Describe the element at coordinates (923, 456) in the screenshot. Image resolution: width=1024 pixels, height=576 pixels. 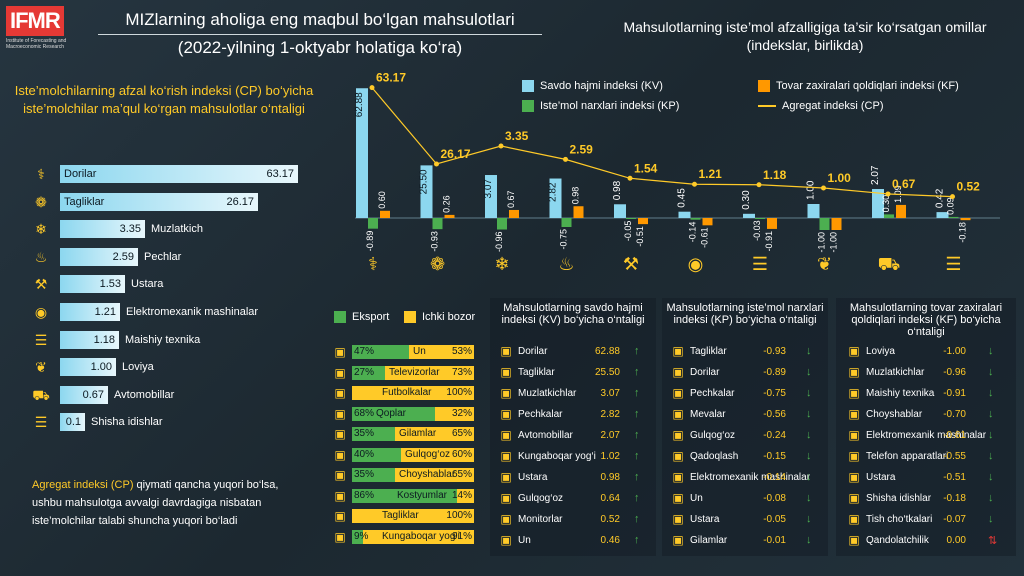
I see `table-row: ▣ Telefon apparatlari -0.55 ↓` at that location.